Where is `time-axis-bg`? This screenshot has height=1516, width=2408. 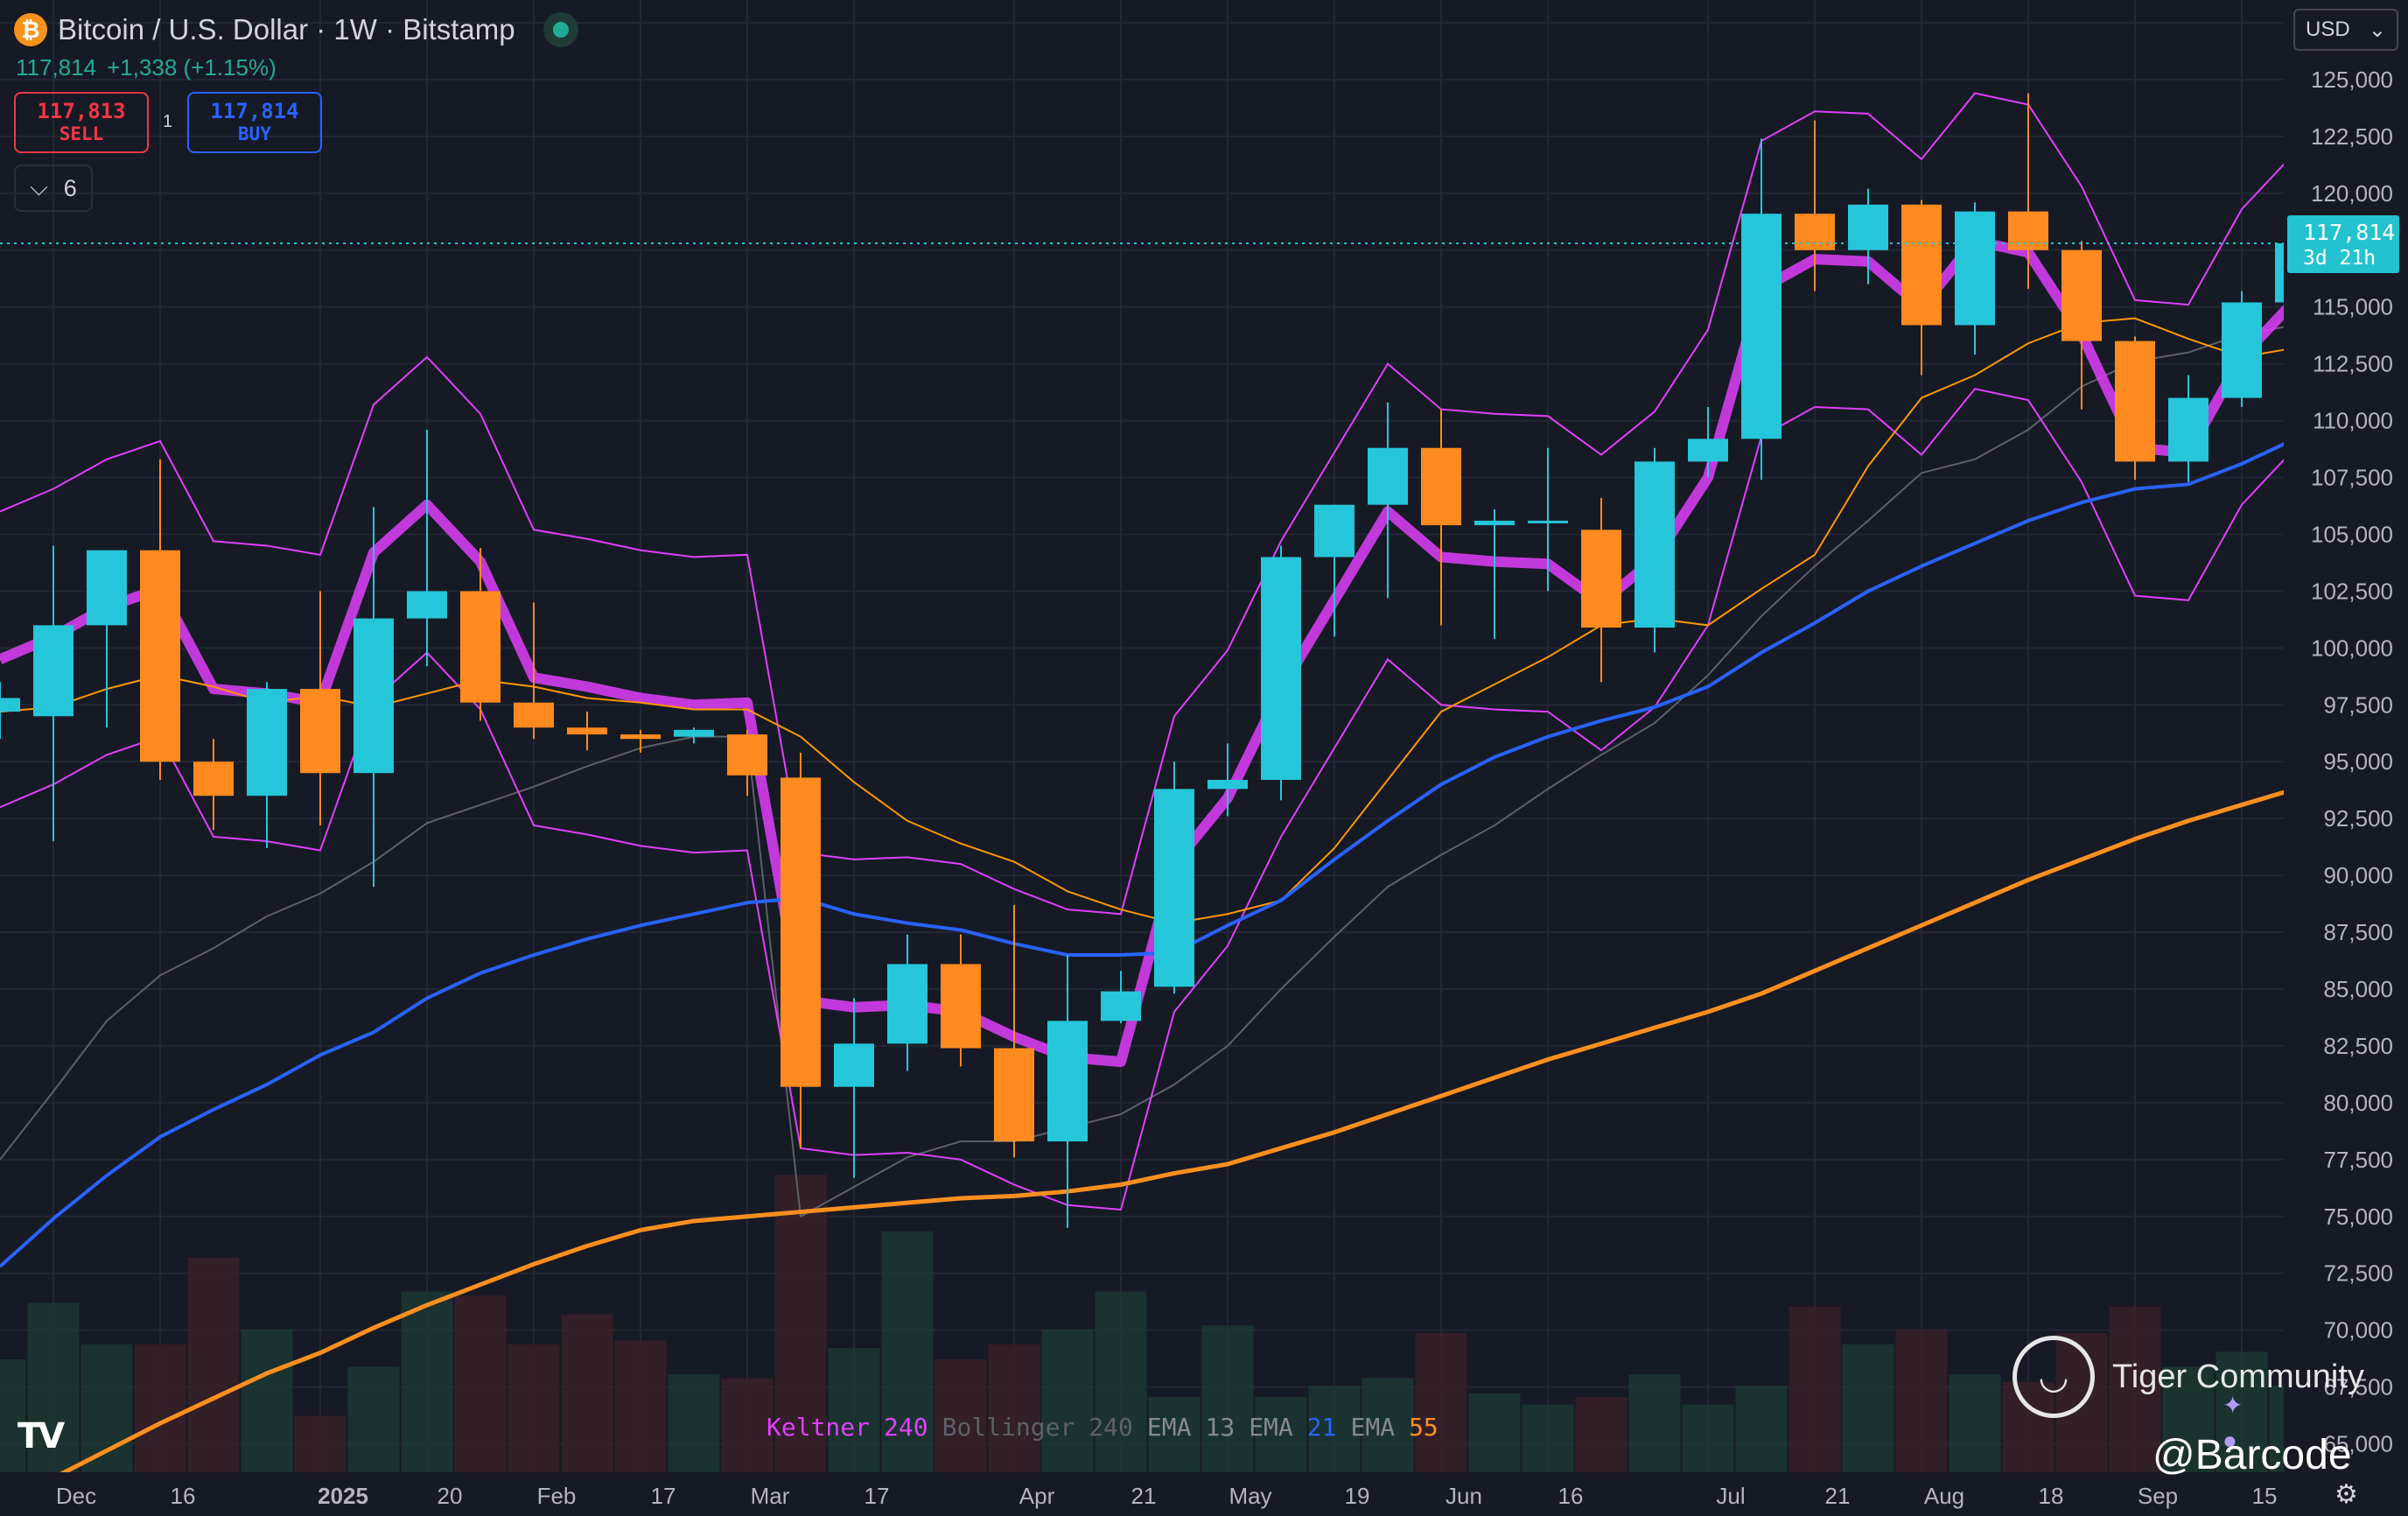
time-axis-bg is located at coordinates (1204, 1494).